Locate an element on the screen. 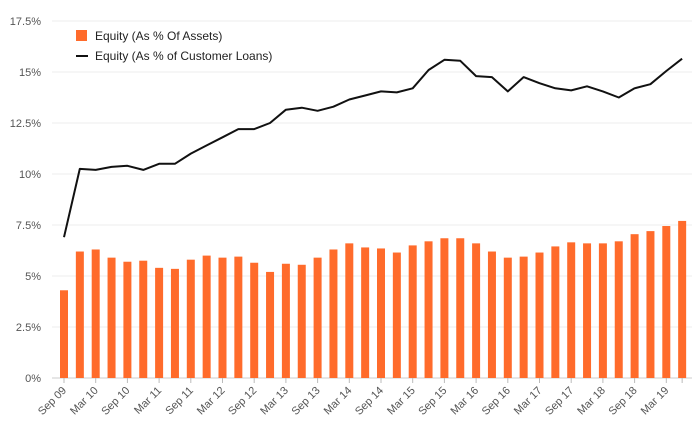  x-tick-label: Sep 10 is located at coordinates (115, 401).